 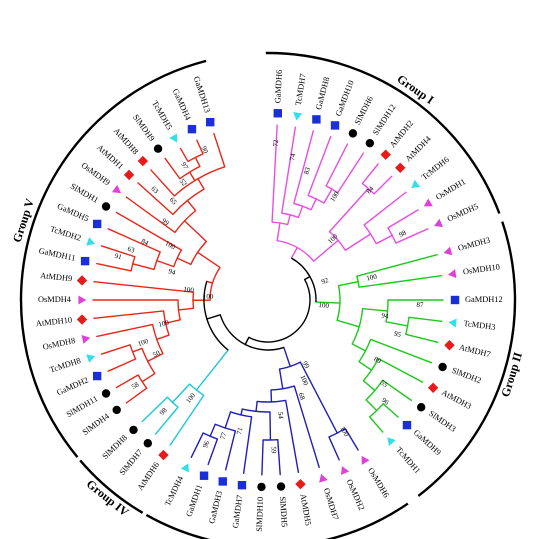 I want to click on bootstrap-value: 96, so click(x=385, y=401).